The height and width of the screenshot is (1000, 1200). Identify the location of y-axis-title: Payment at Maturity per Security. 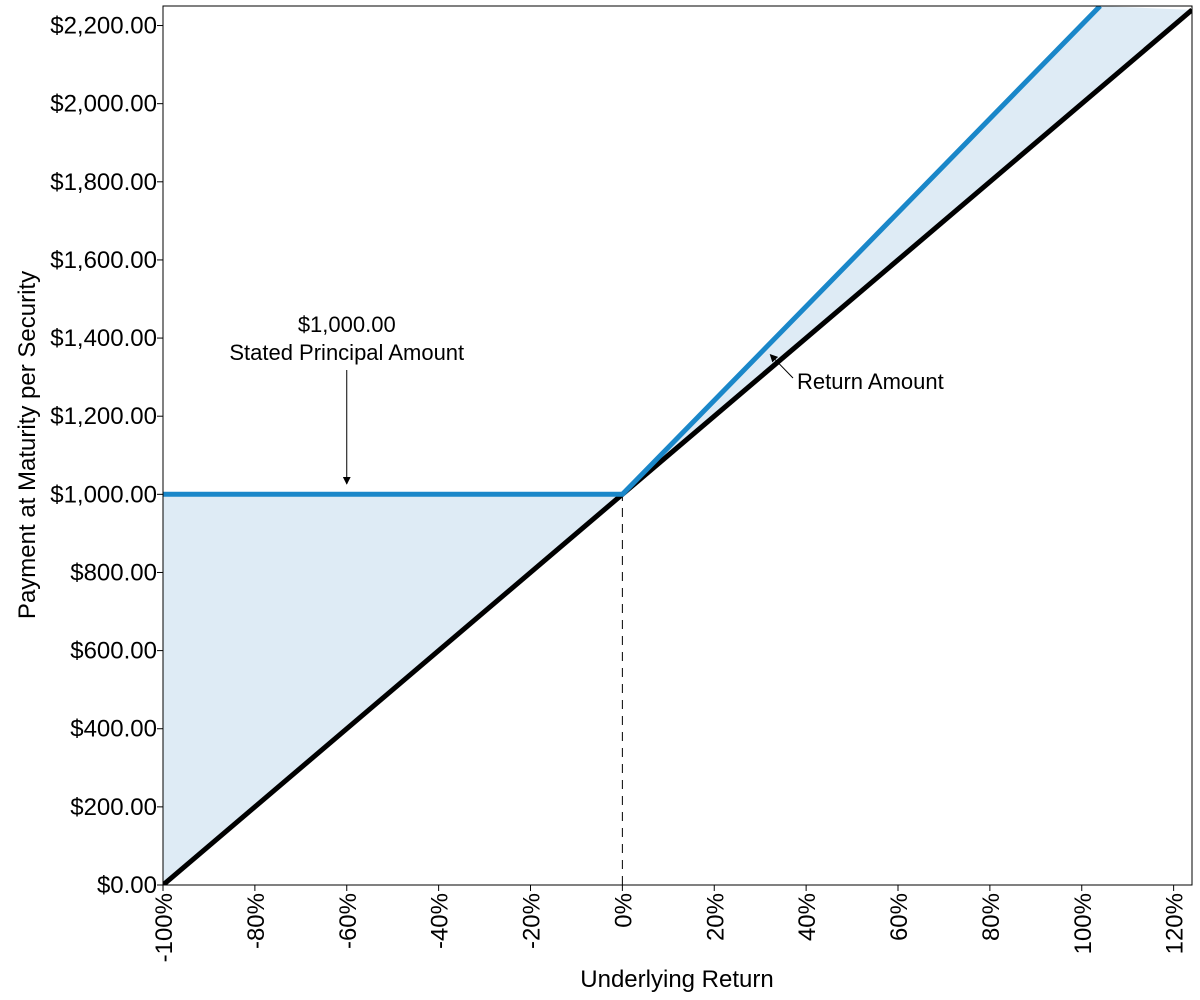
(27, 445).